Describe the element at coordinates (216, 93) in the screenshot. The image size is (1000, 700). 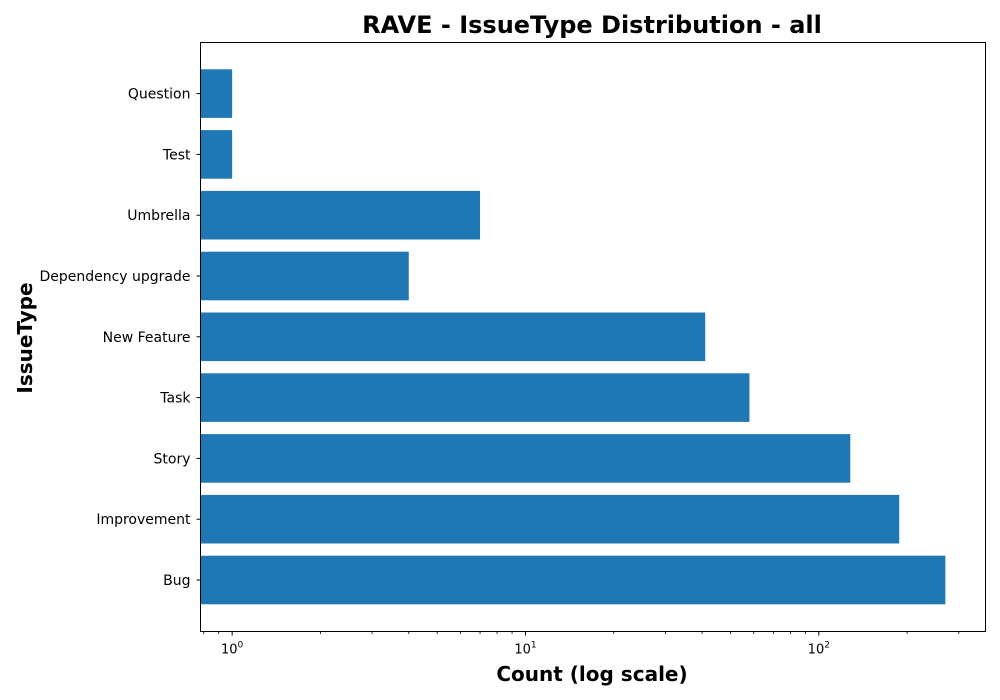
I see `bar-question` at that location.